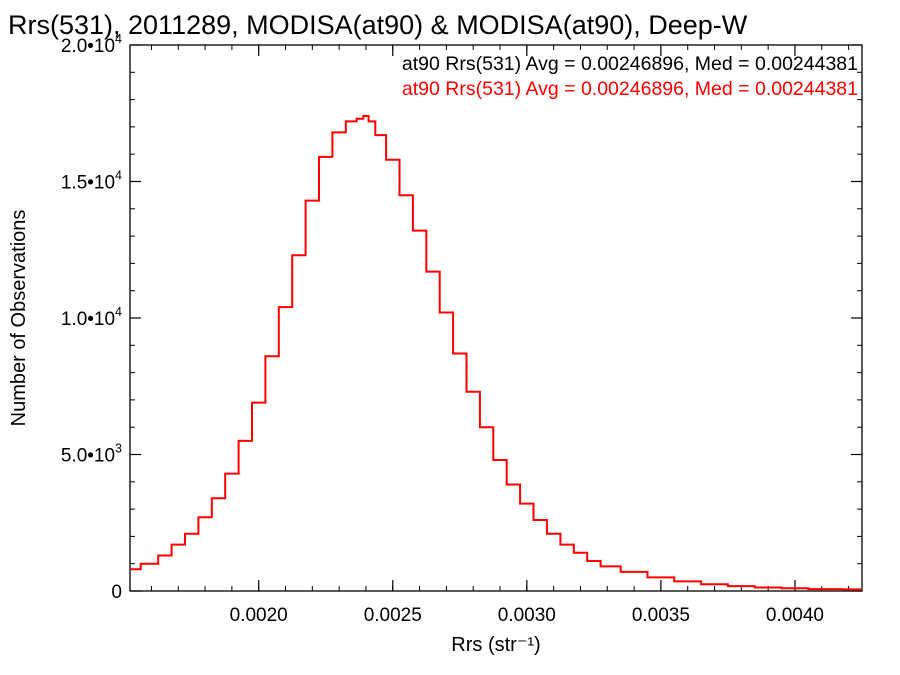 This screenshot has width=900, height=675. I want to click on x-tick-label: 0.0020, so click(259, 615).